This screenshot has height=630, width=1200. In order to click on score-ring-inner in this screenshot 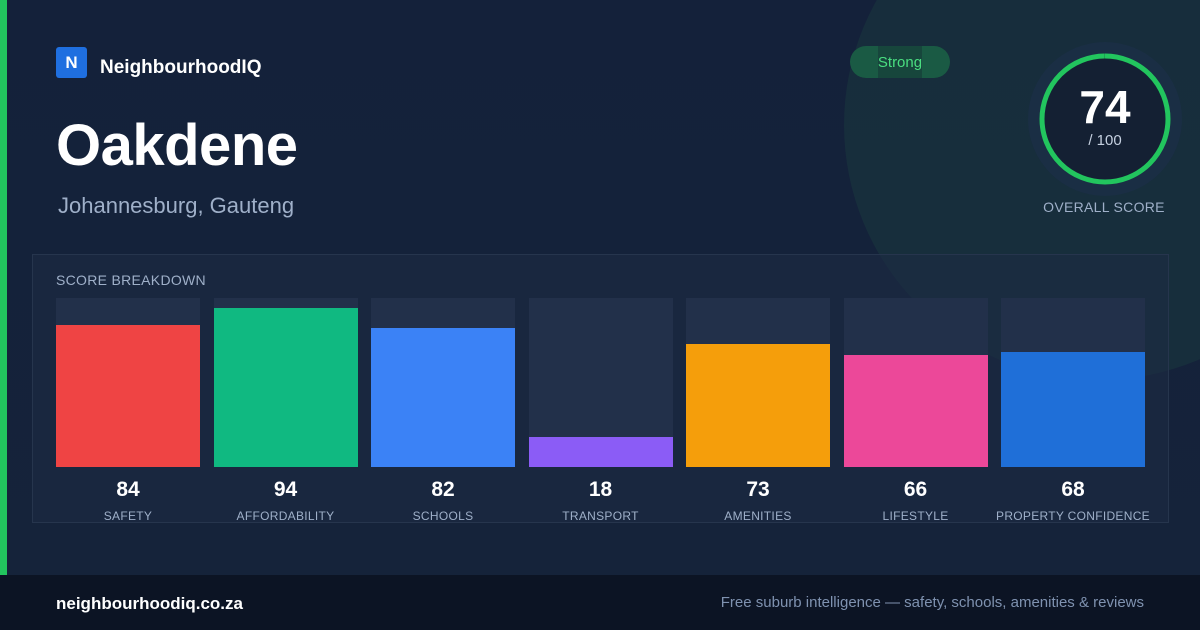, I will do `click(1105, 119)`.